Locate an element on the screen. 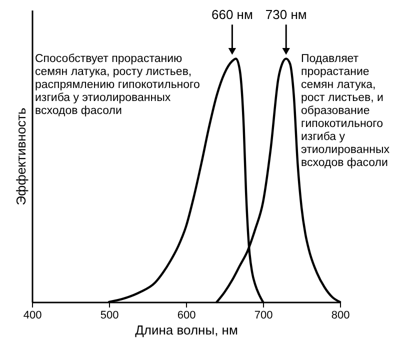  x-tick-label: 700 is located at coordinates (263, 316).